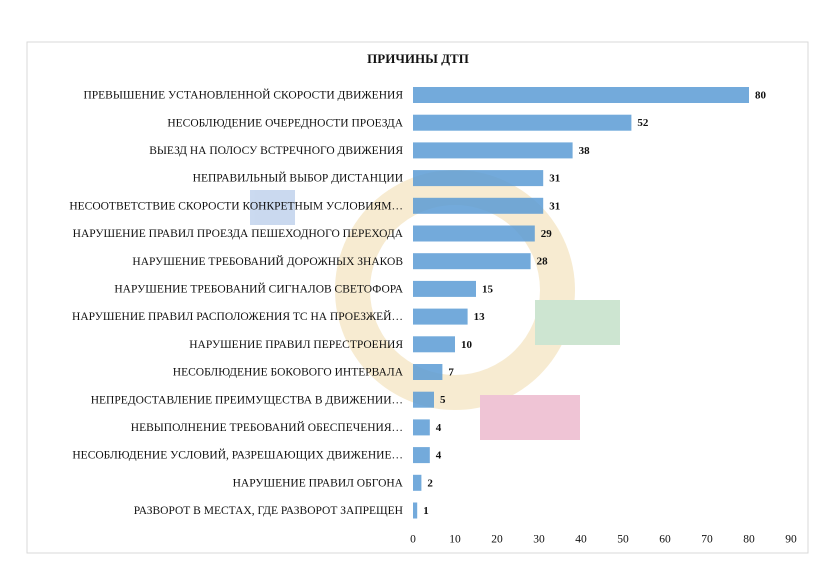 Image resolution: width=821 pixels, height=578 pixels. I want to click on y-tick-label: НЕПРАВИЛЬНЫЙ ВЫБОР ДИСТАНЦИИ, so click(298, 178).